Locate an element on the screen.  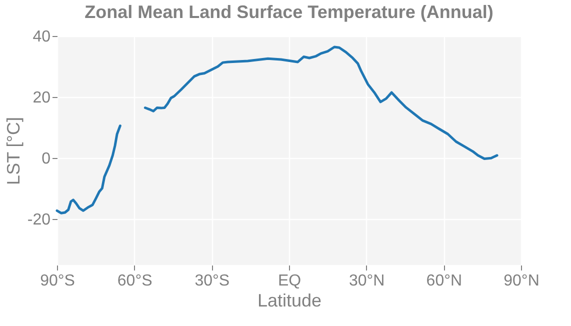
x-tick-label: 30°N is located at coordinates (366, 281).